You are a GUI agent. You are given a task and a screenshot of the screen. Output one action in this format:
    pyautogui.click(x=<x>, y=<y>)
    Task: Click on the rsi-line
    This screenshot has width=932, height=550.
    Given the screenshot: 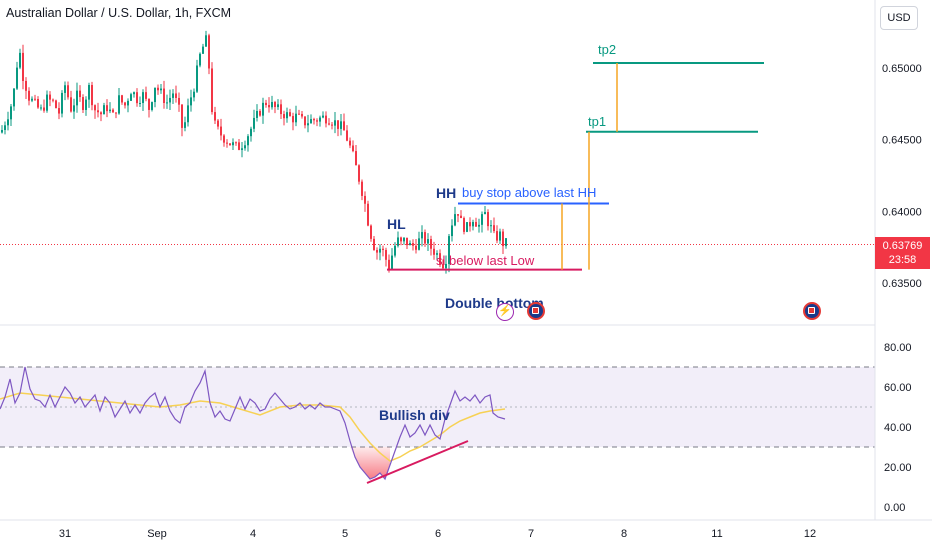 What is the action you would take?
    pyautogui.click(x=253, y=423)
    